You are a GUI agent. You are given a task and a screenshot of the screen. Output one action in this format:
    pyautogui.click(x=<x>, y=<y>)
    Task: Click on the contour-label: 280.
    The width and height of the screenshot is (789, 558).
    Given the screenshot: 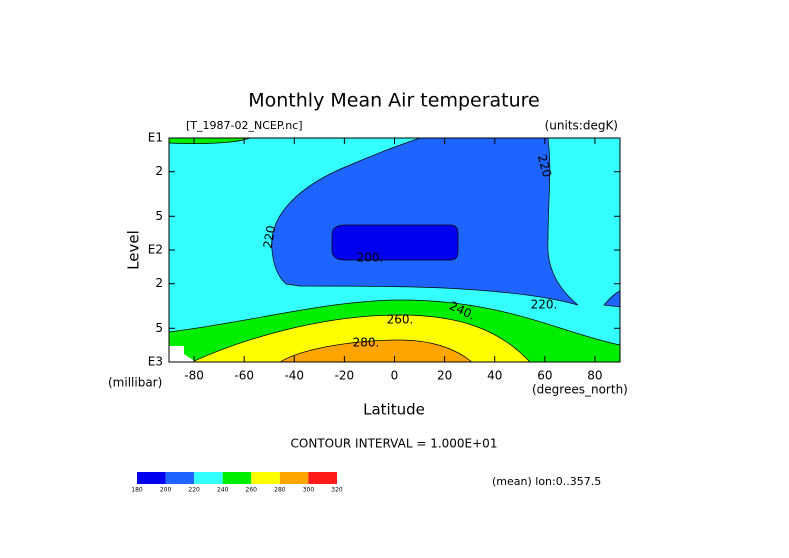 What is the action you would take?
    pyautogui.click(x=366, y=343)
    